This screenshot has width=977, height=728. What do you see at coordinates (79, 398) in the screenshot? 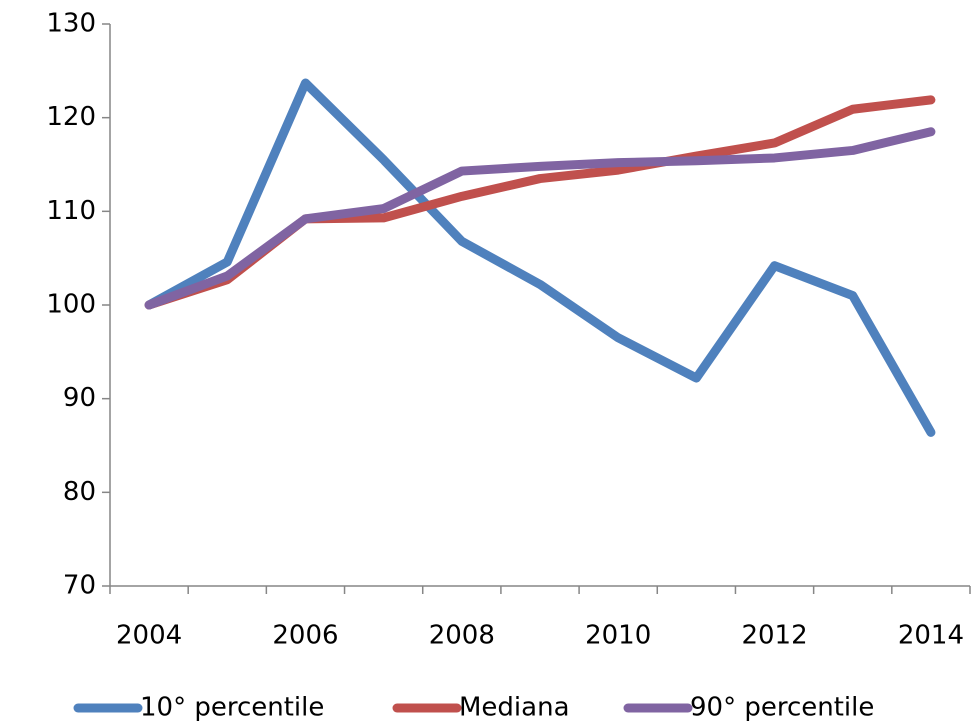
I see `y-tick-label: 90` at bounding box center [79, 398].